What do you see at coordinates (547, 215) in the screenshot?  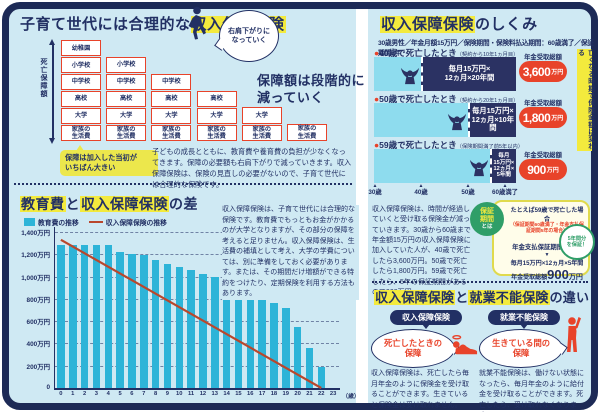 I see `case-title: たとえば59歳で死亡した場合` at bounding box center [547, 215].